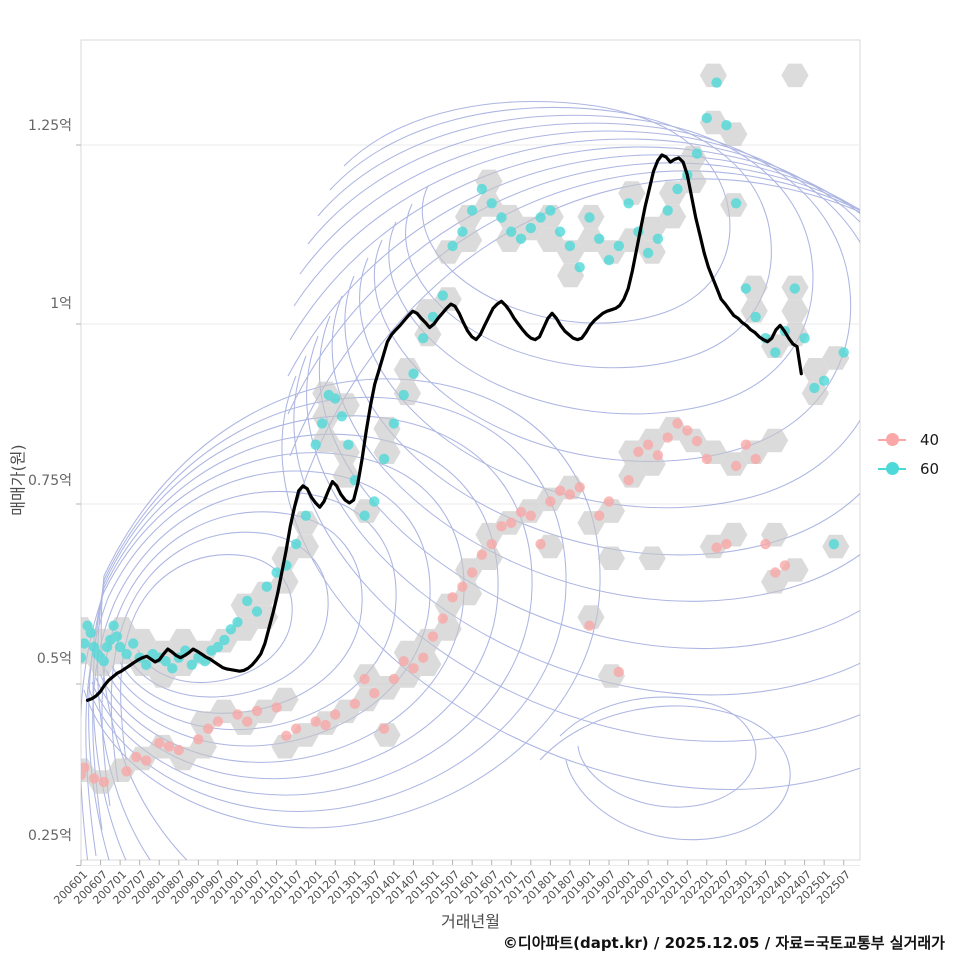  Describe the element at coordinates (54, 658) in the screenshot. I see `y-axis-tick: 0.5억` at that location.